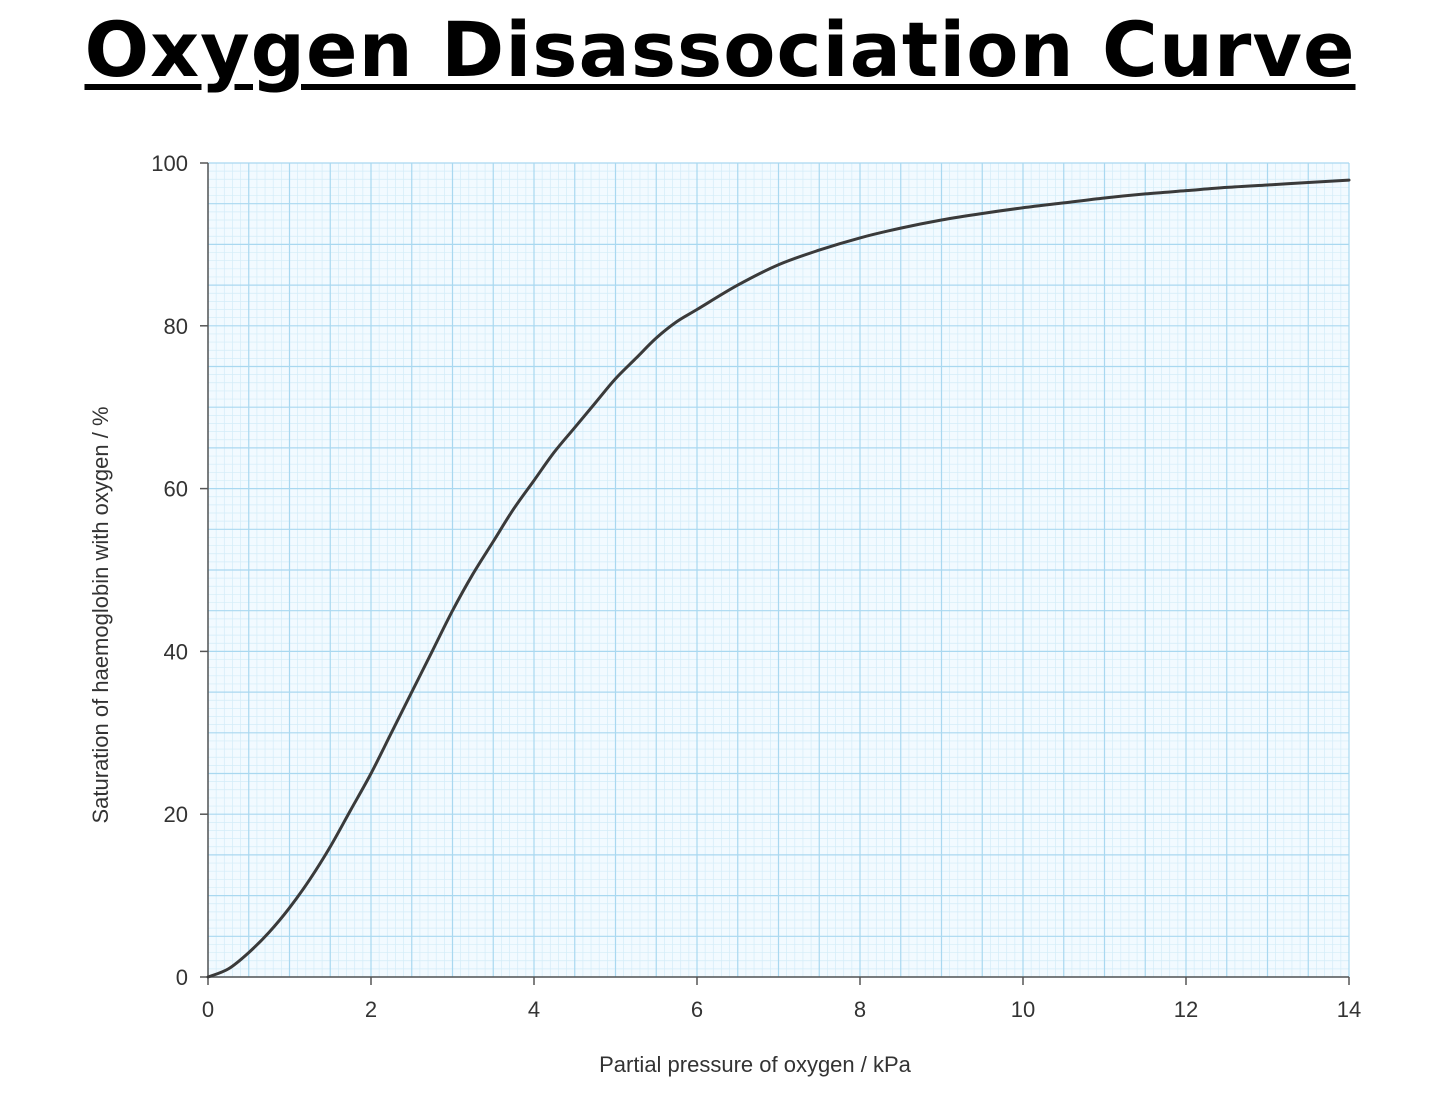 Image resolution: width=1440 pixels, height=1097 pixels. I want to click on x-tick-label: 10, so click(1023, 1009).